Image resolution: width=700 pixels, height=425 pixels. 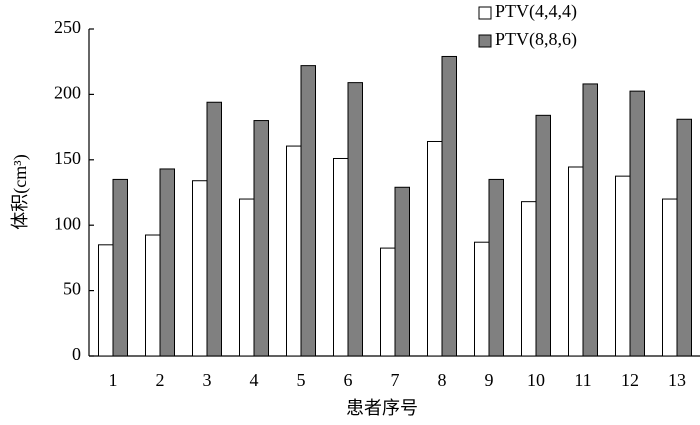 I want to click on x-tick-label: 11, so click(x=582, y=380).